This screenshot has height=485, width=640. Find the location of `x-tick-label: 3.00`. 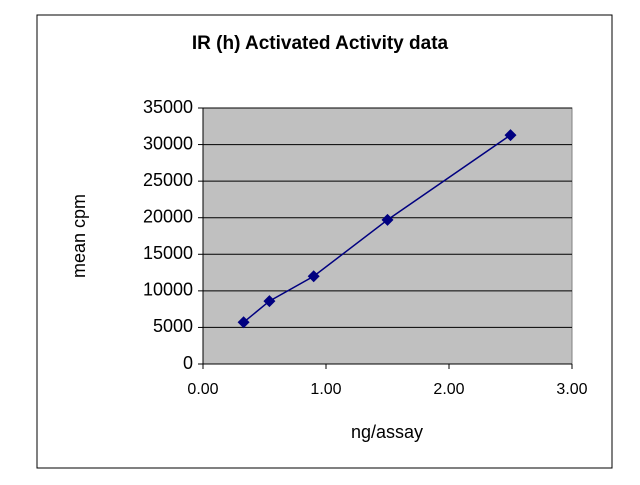

x-tick-label: 3.00 is located at coordinates (571, 389).